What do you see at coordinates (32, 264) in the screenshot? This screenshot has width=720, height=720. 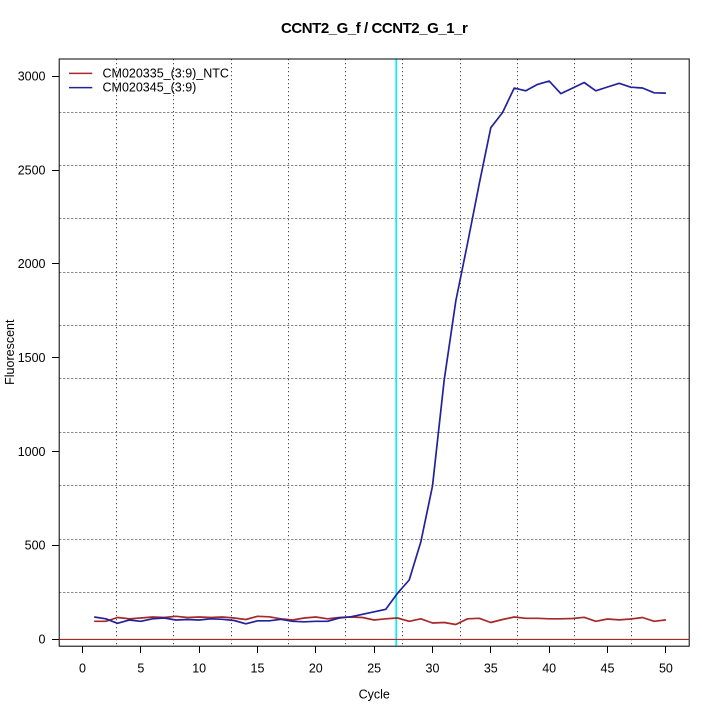 I see `svg-text: 2000` at bounding box center [32, 264].